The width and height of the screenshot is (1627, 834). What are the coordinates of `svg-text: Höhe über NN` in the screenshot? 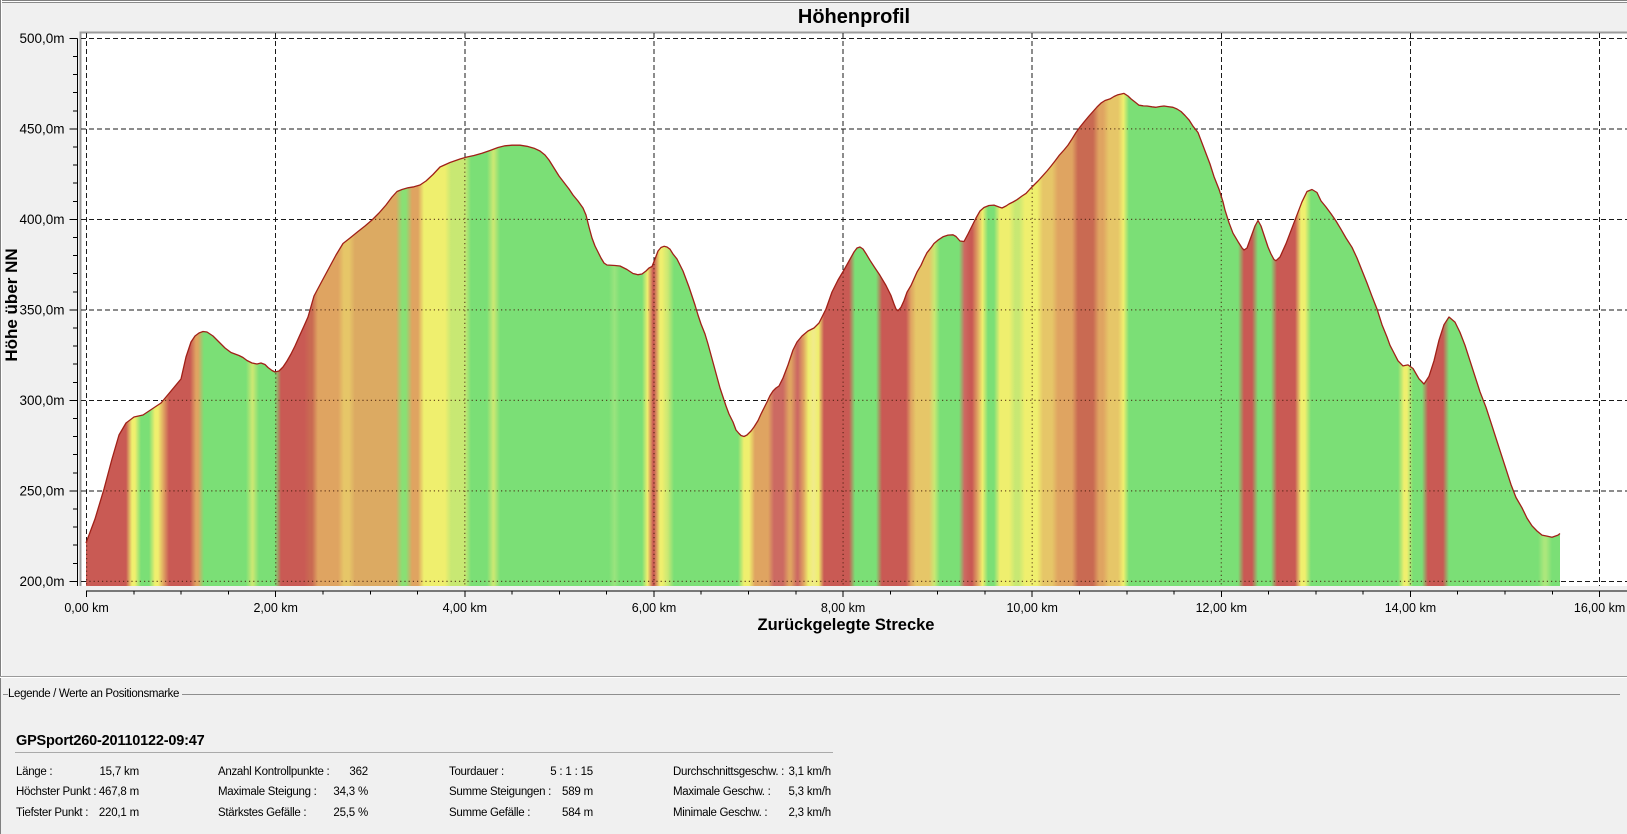 It's located at (11, 304).